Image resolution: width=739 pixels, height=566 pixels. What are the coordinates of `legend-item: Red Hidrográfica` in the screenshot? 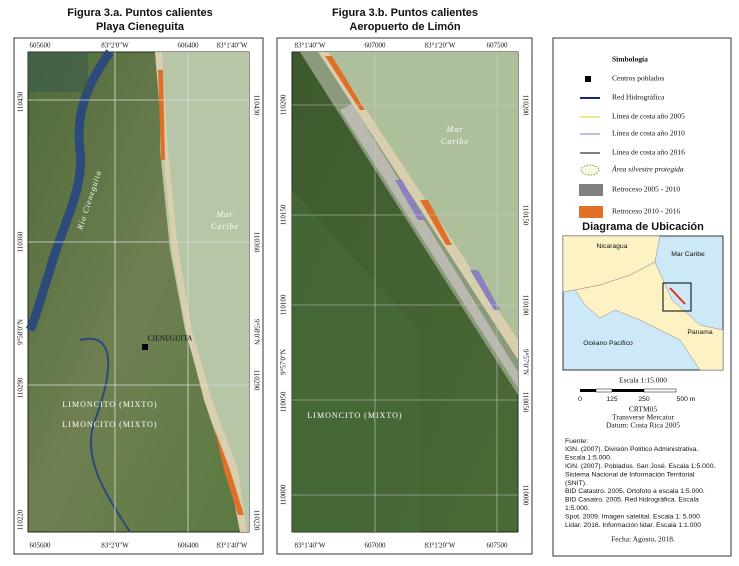 It's located at (638, 97).